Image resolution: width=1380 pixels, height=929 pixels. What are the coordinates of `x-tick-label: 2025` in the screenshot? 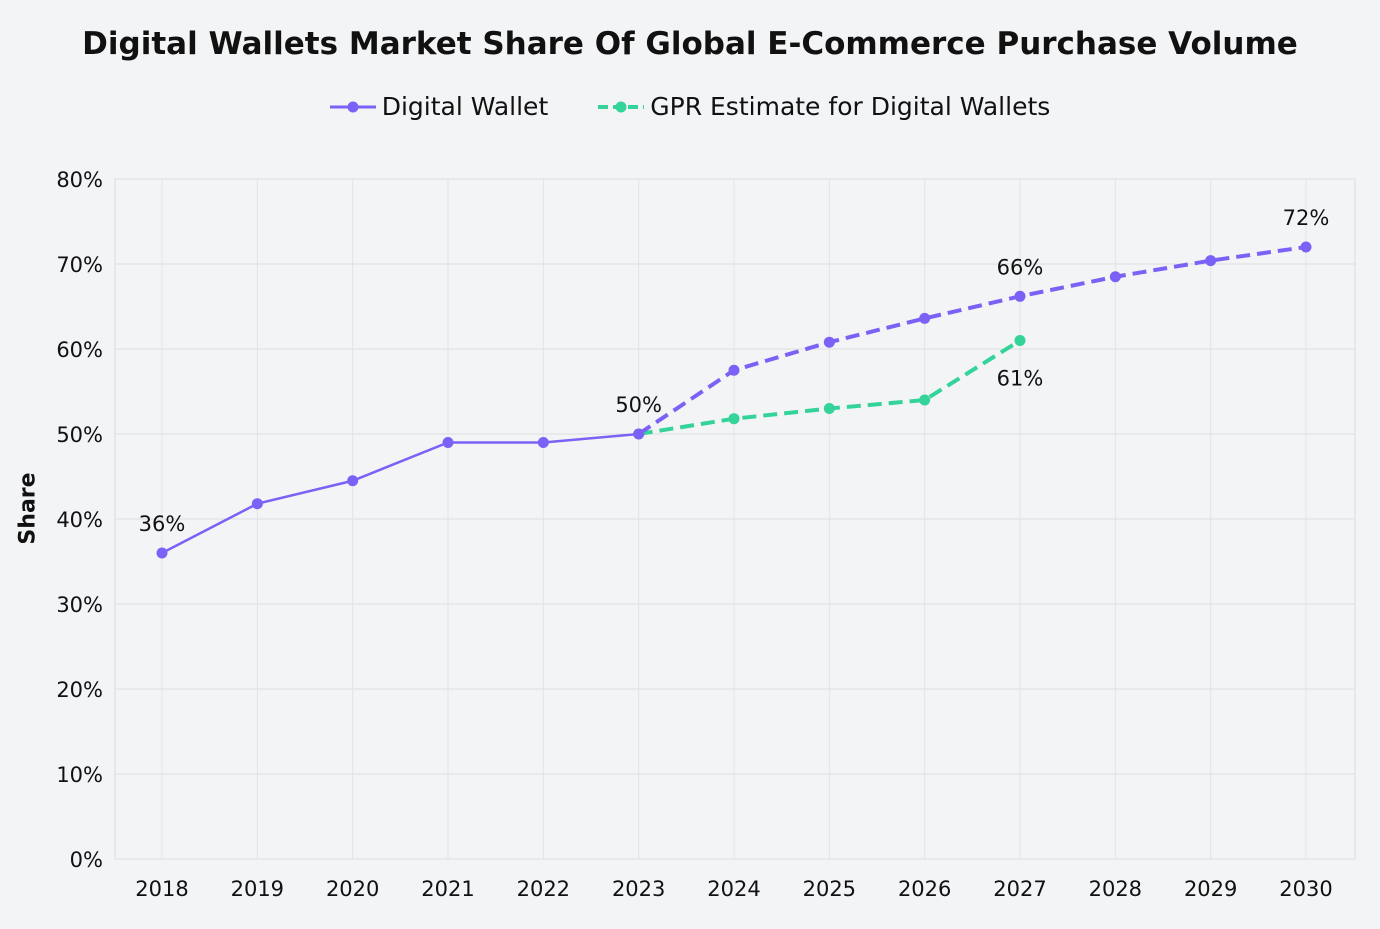 It's located at (829, 889).